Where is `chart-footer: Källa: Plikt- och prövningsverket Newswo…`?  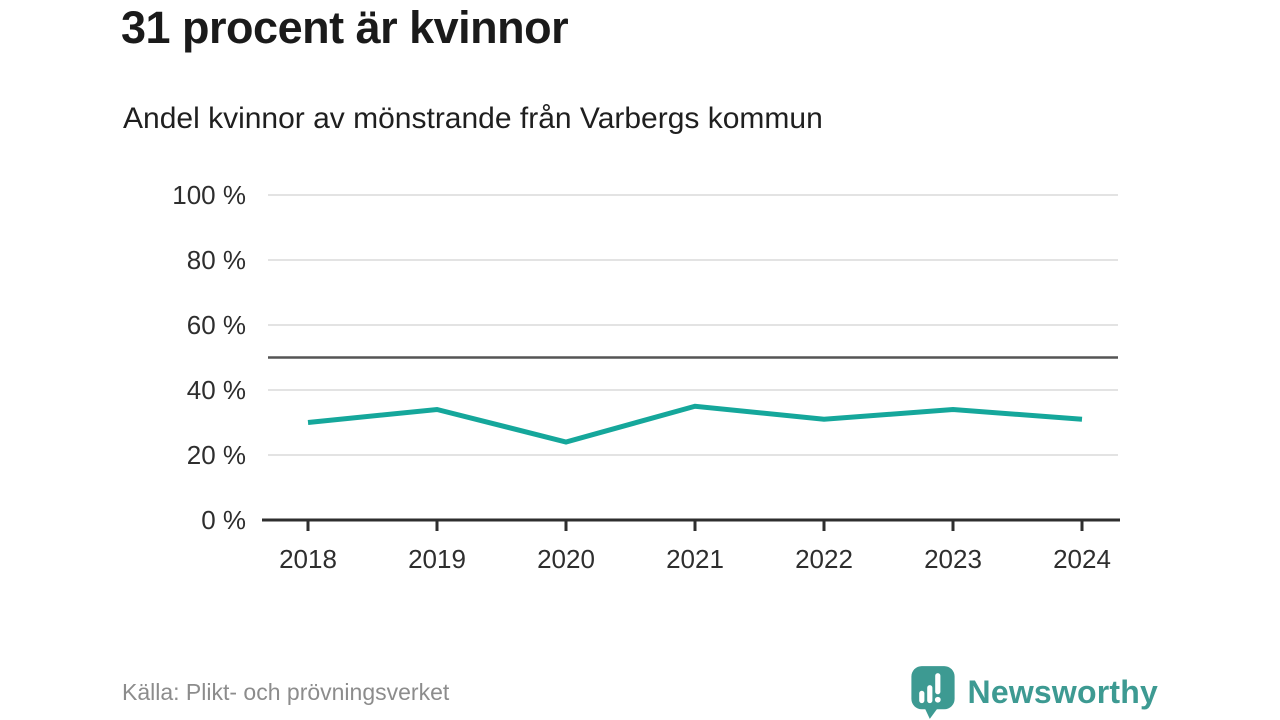 chart-footer: Källa: Plikt- och prövningsverket Newswo… is located at coordinates (640, 692).